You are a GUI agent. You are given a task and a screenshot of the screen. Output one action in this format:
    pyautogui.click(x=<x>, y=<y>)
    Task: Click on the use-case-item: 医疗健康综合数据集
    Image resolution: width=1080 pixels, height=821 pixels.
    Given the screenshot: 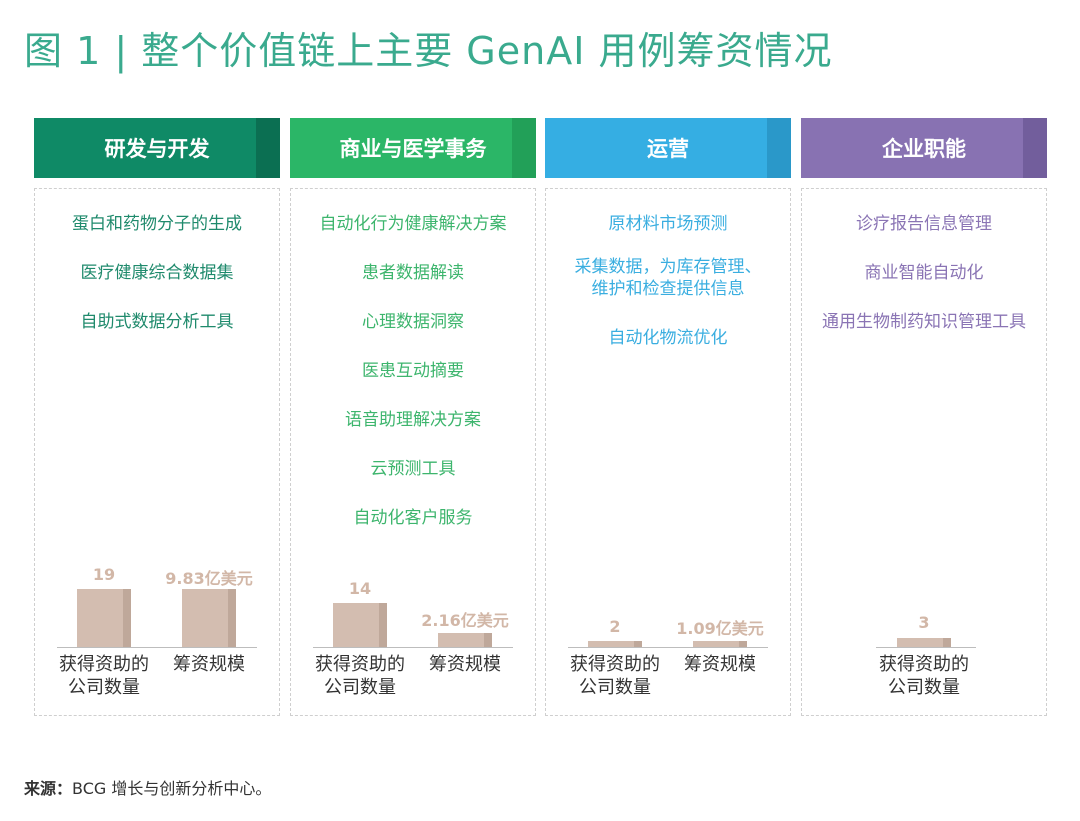 What is the action you would take?
    pyautogui.click(x=157, y=273)
    